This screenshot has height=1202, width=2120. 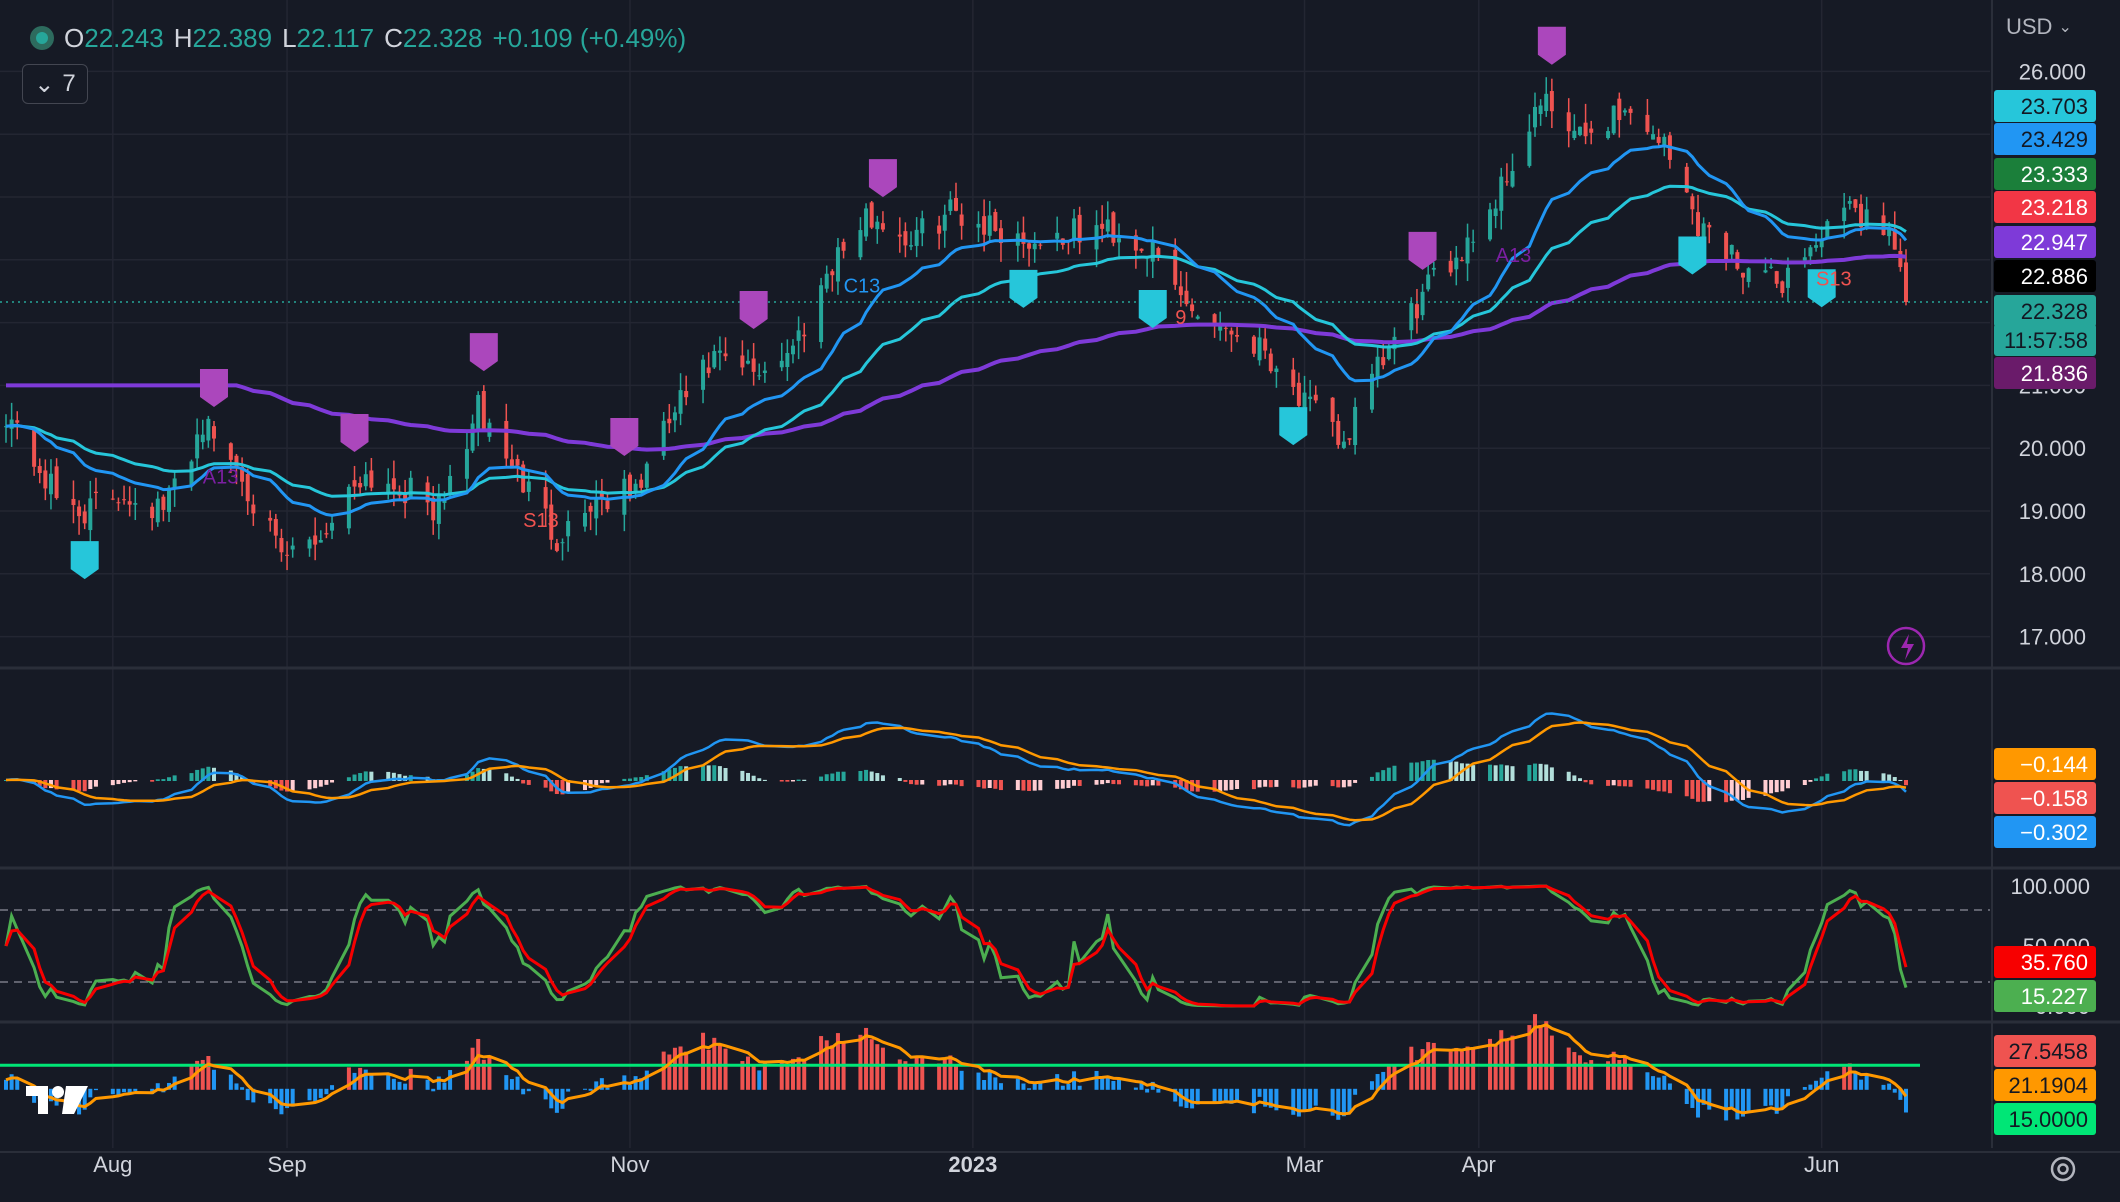 I want to click on gear-icon, so click(x=2063, y=1169).